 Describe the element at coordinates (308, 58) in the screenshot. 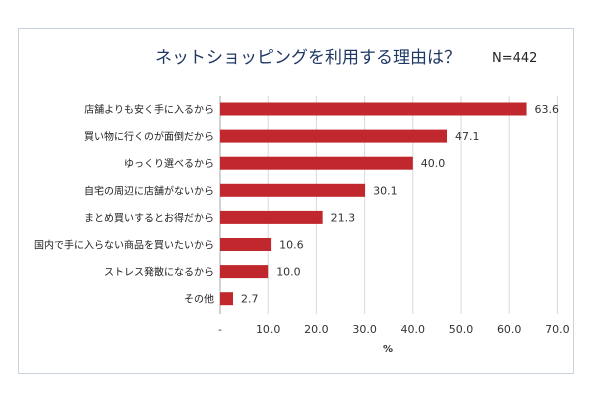

I see `chart-title: ネットショッピングを利用する理由は？` at that location.